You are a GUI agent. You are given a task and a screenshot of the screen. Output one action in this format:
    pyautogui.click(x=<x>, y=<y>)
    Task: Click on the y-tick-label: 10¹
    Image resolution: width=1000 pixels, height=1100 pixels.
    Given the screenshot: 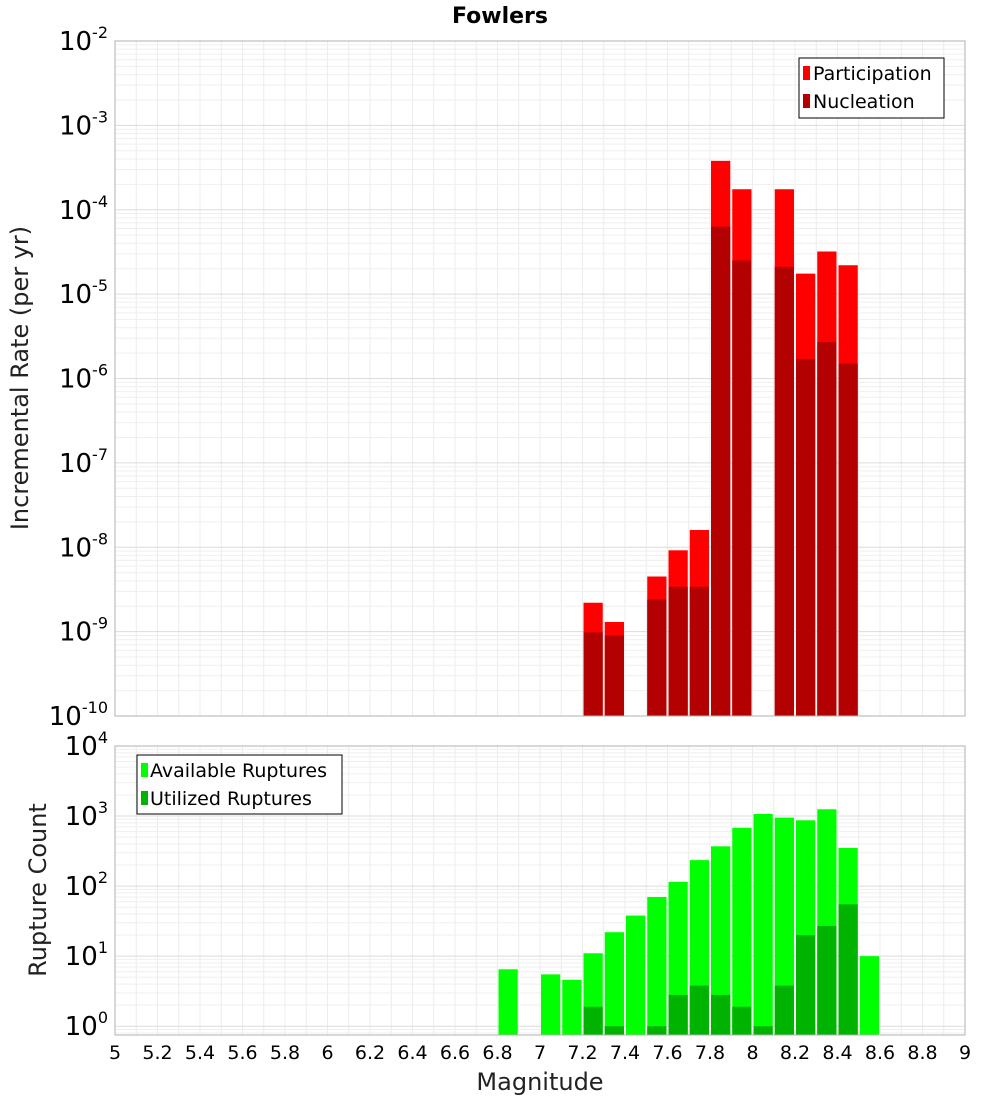 What is the action you would take?
    pyautogui.click(x=86, y=955)
    